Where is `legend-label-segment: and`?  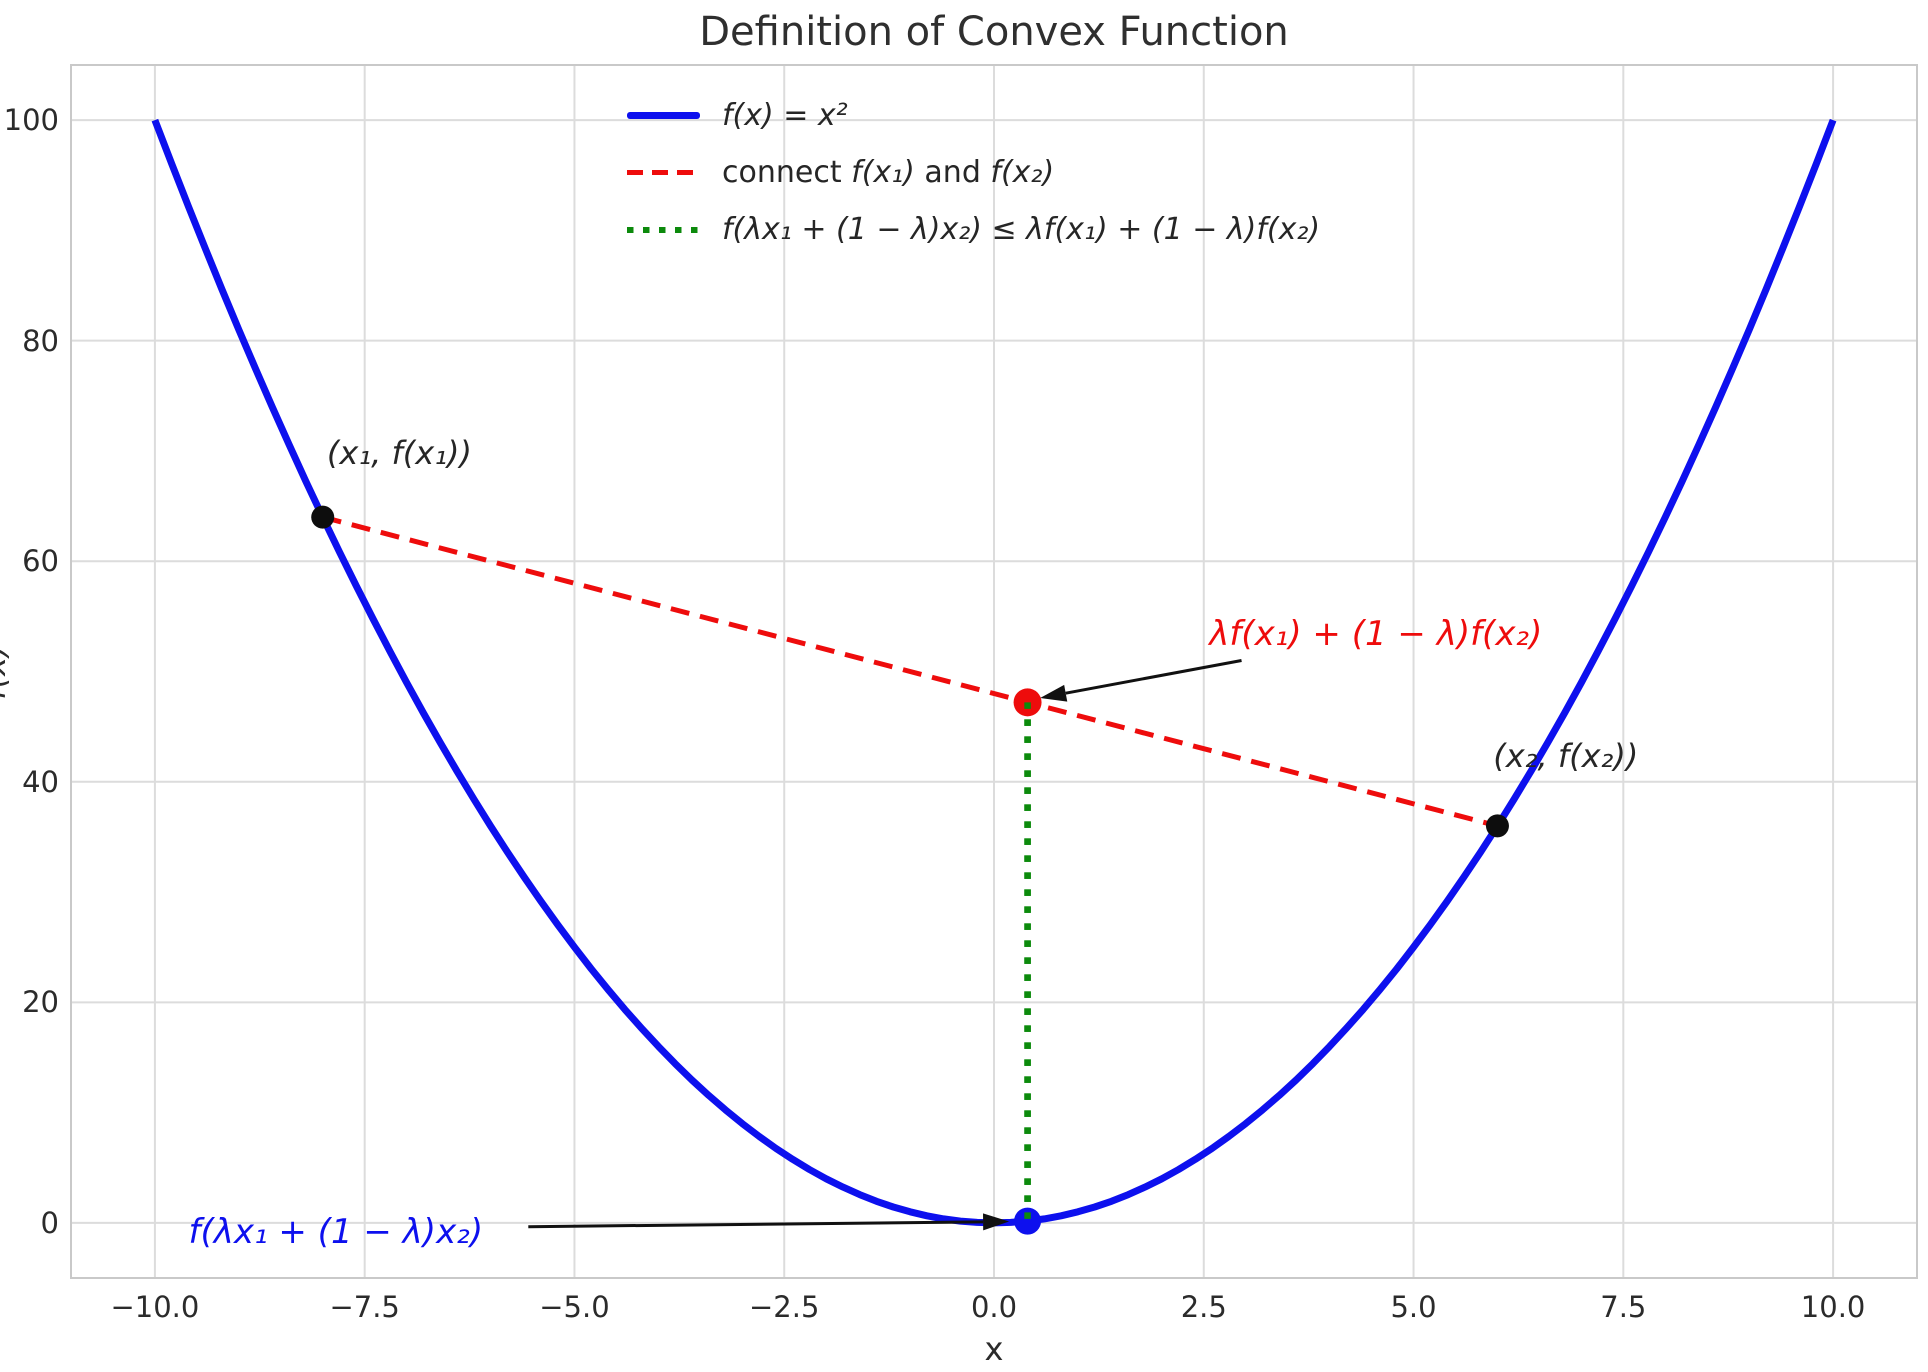
legend-label-segment: and is located at coordinates (952, 172).